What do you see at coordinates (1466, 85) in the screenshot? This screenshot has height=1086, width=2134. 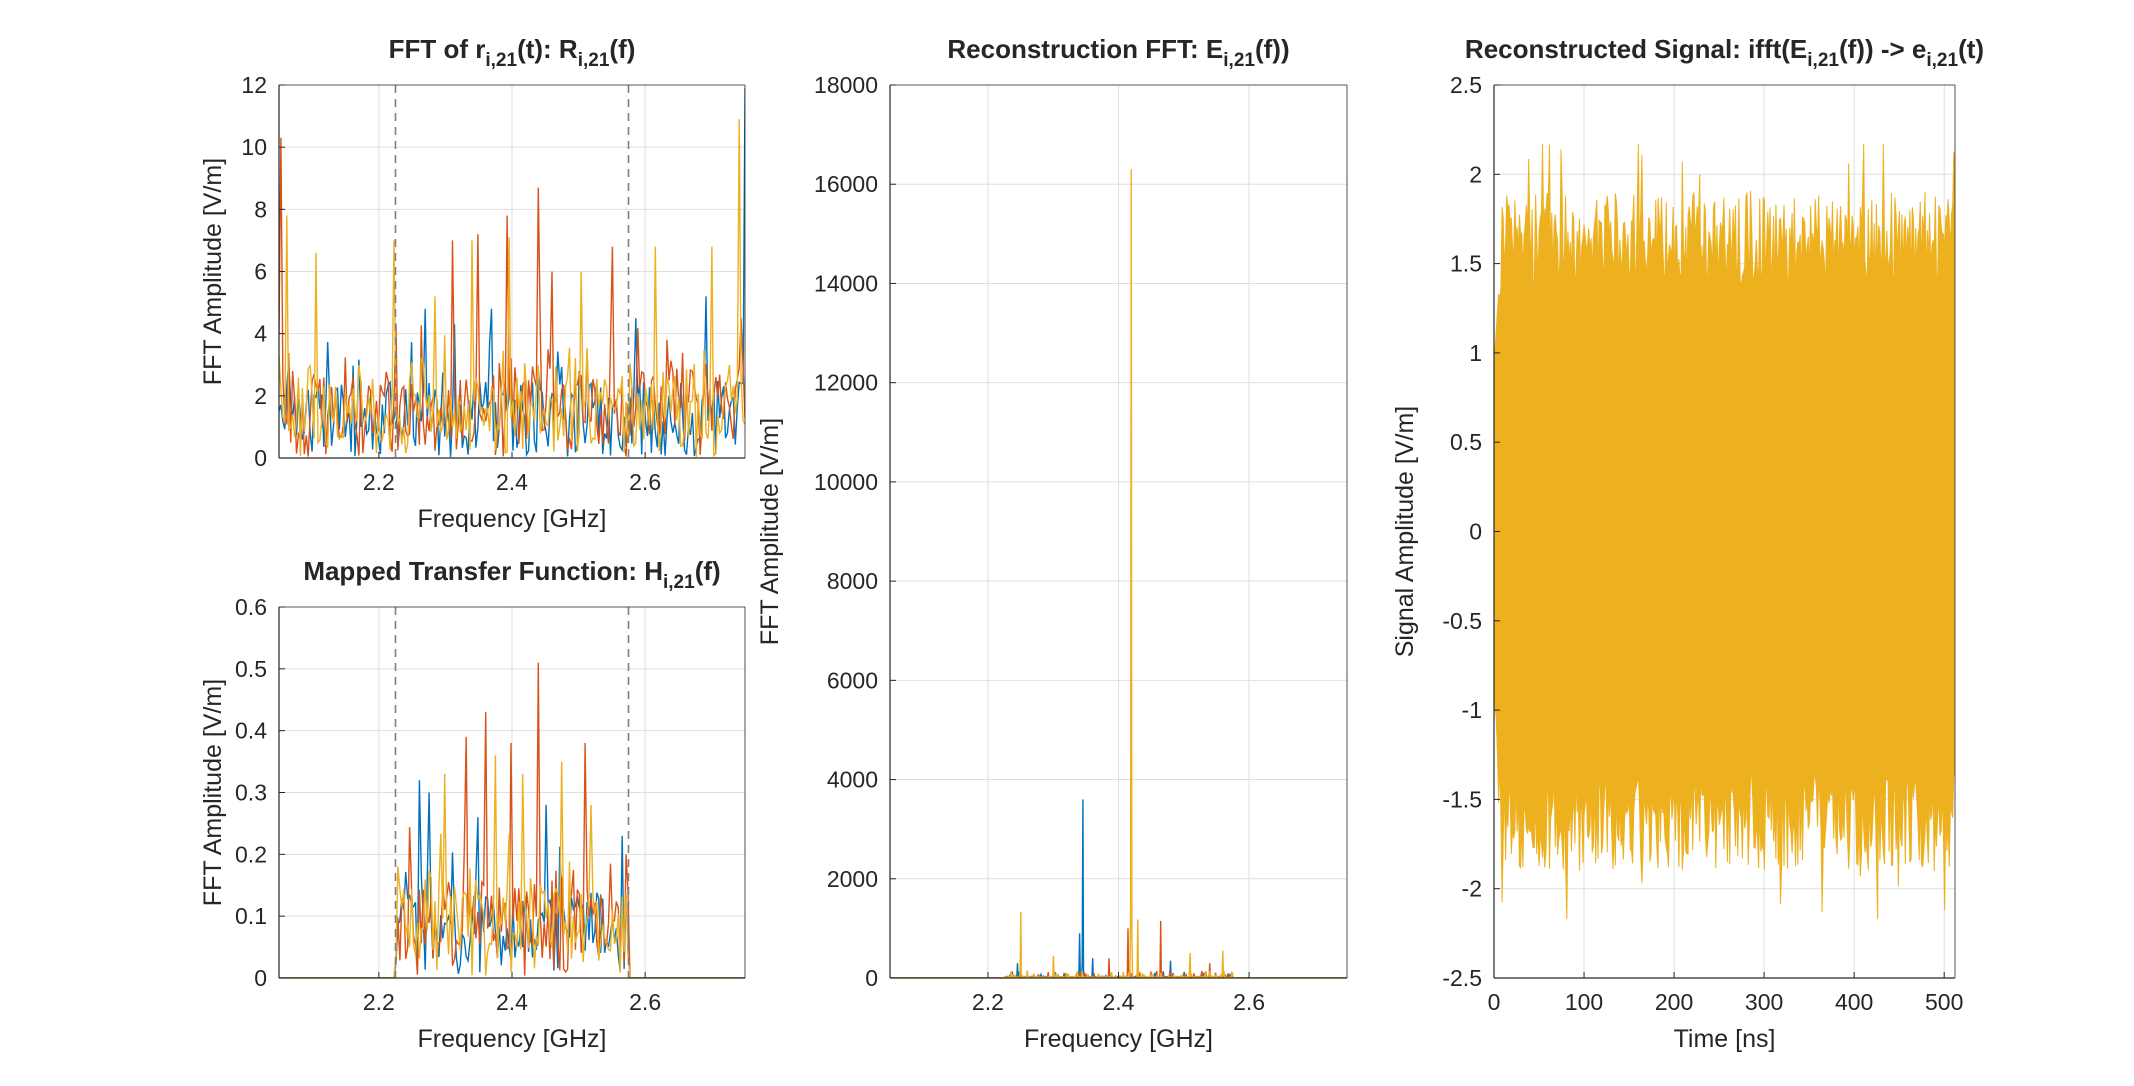 I see `y-tick-label: 2.5` at bounding box center [1466, 85].